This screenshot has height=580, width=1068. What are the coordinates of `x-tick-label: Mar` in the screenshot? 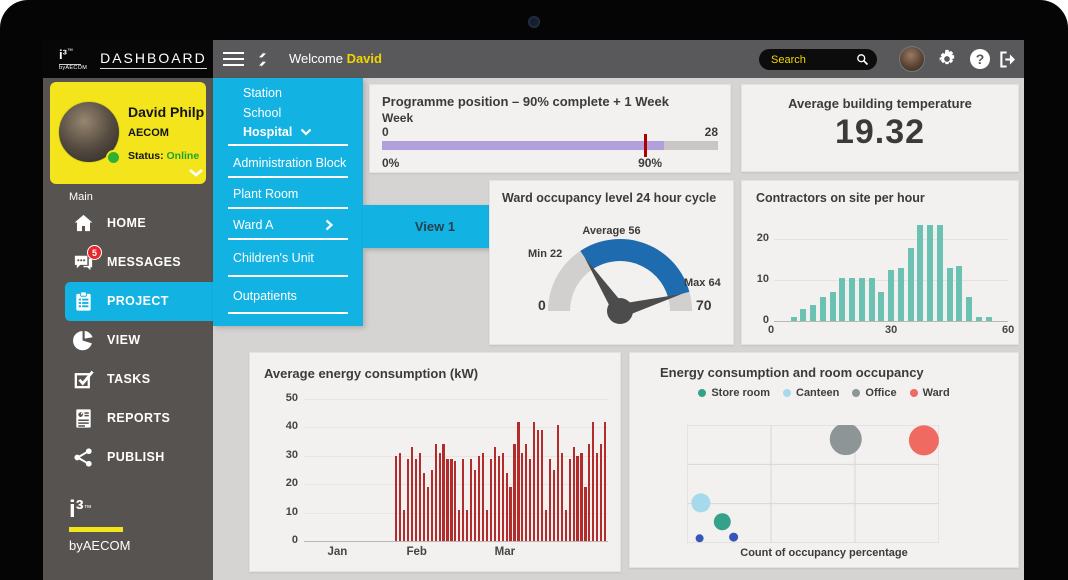 It's located at (505, 552).